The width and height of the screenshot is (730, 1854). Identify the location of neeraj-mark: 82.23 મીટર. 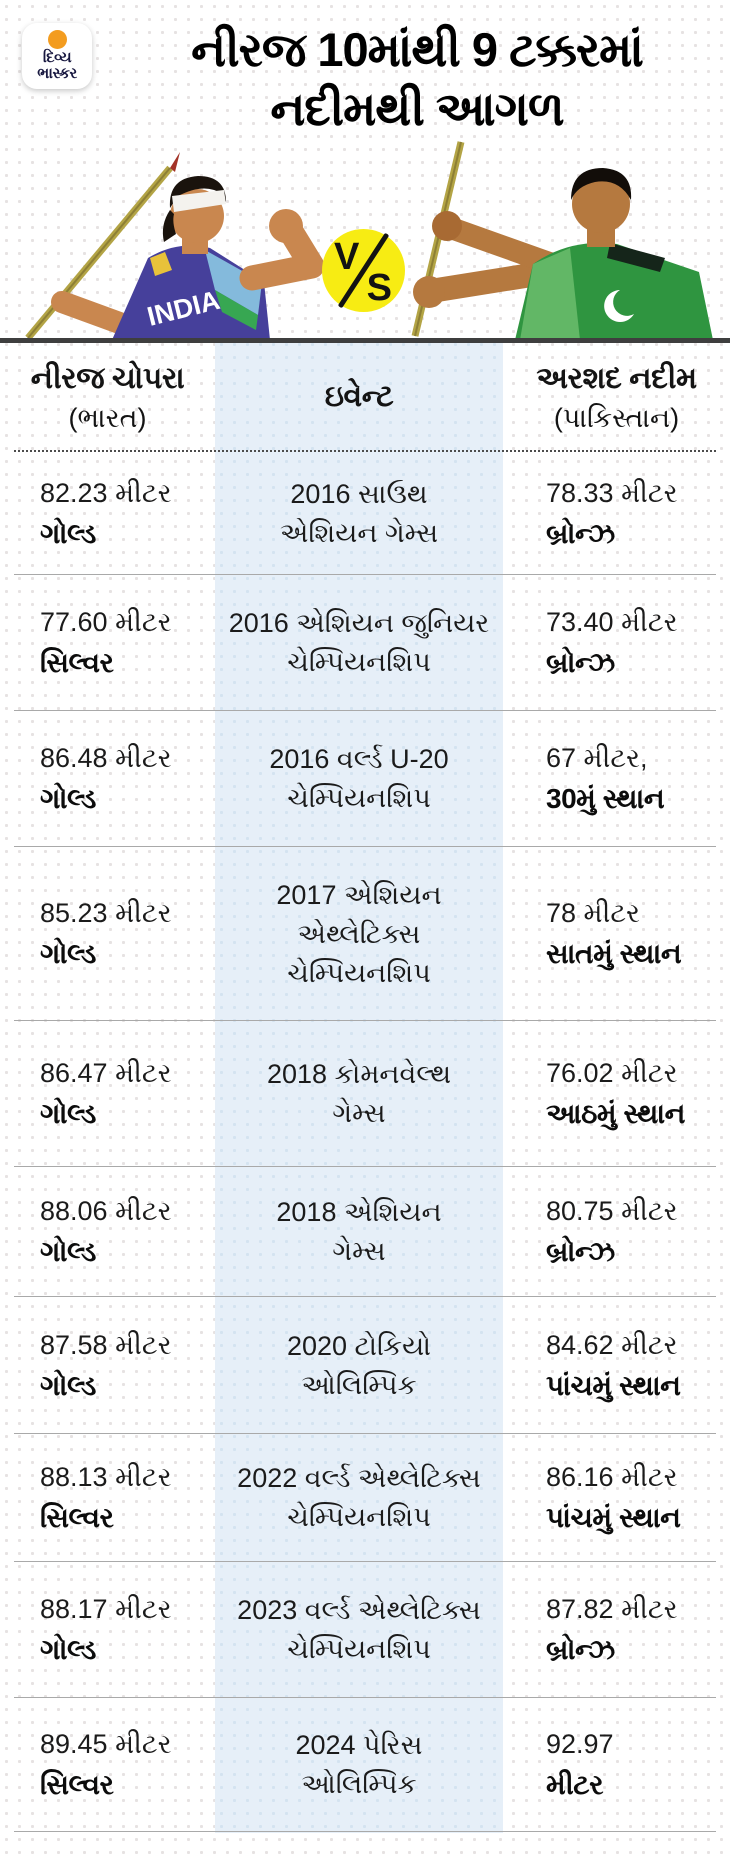
(106, 492).